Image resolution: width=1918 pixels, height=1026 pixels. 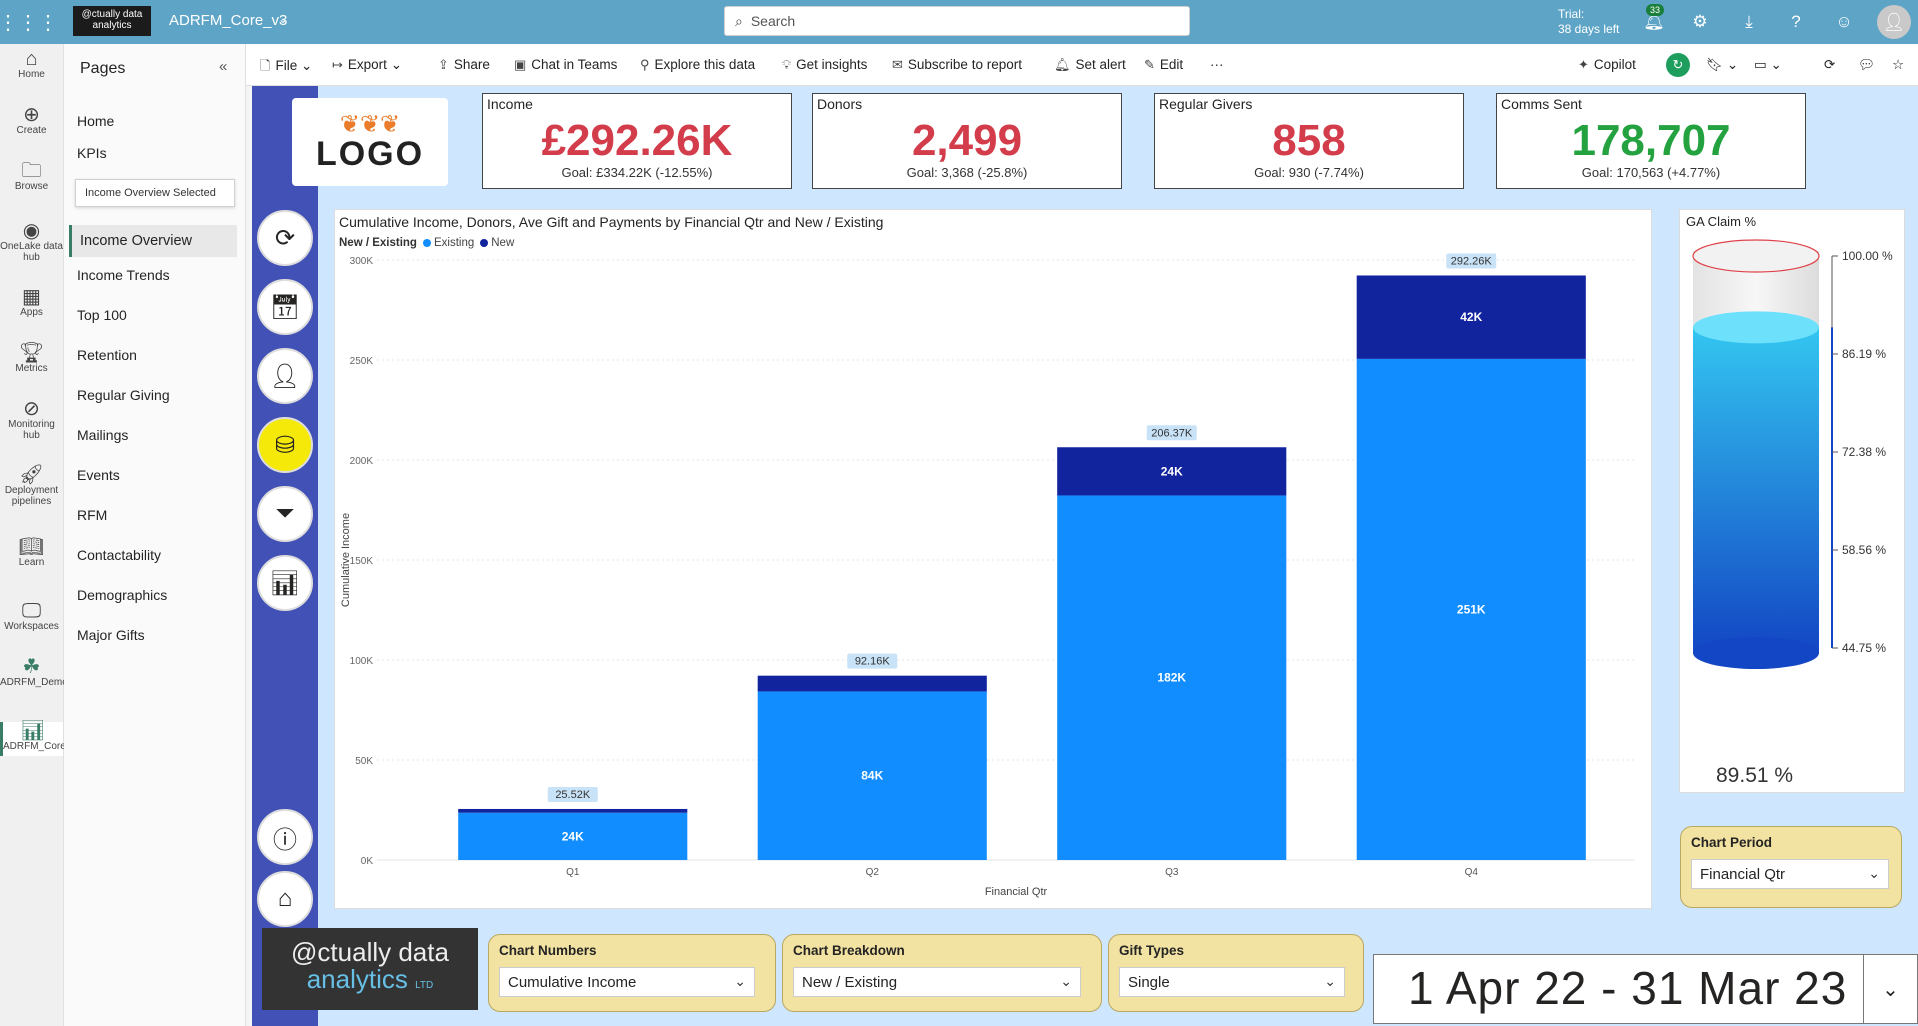 I want to click on page-item-kpis: KPIs, so click(x=92, y=153).